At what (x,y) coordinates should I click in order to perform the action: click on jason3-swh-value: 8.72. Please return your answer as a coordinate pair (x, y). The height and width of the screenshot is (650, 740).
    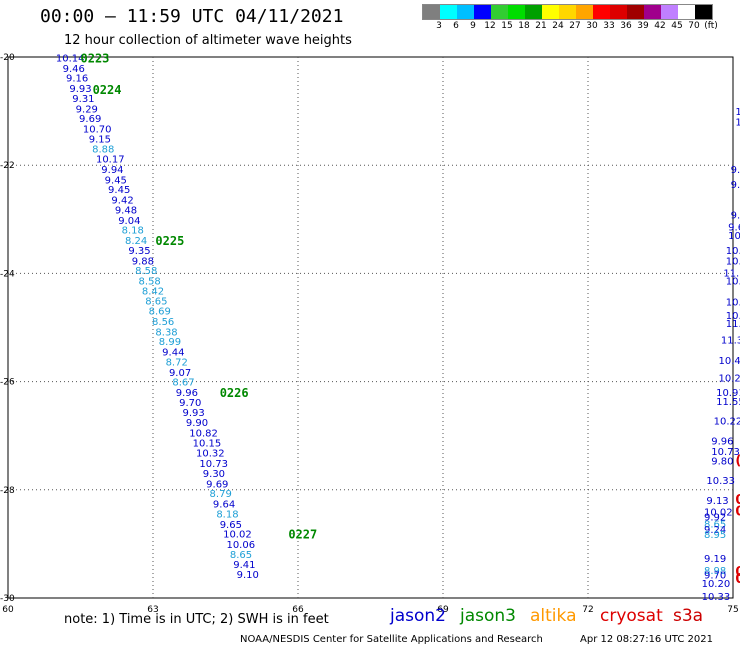
    Looking at the image, I should click on (177, 363).